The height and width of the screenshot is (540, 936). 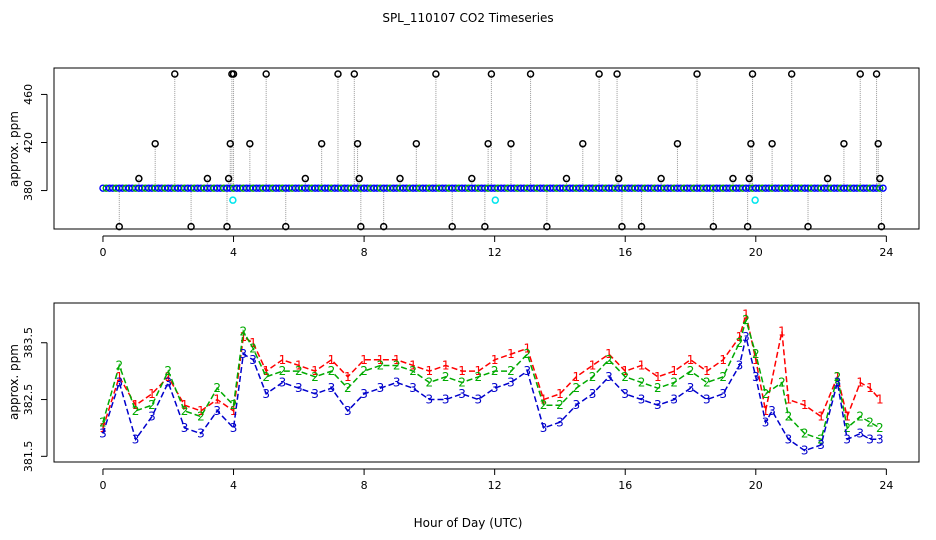 What do you see at coordinates (102, 252) in the screenshot?
I see `top-x-tick-label: 0` at bounding box center [102, 252].